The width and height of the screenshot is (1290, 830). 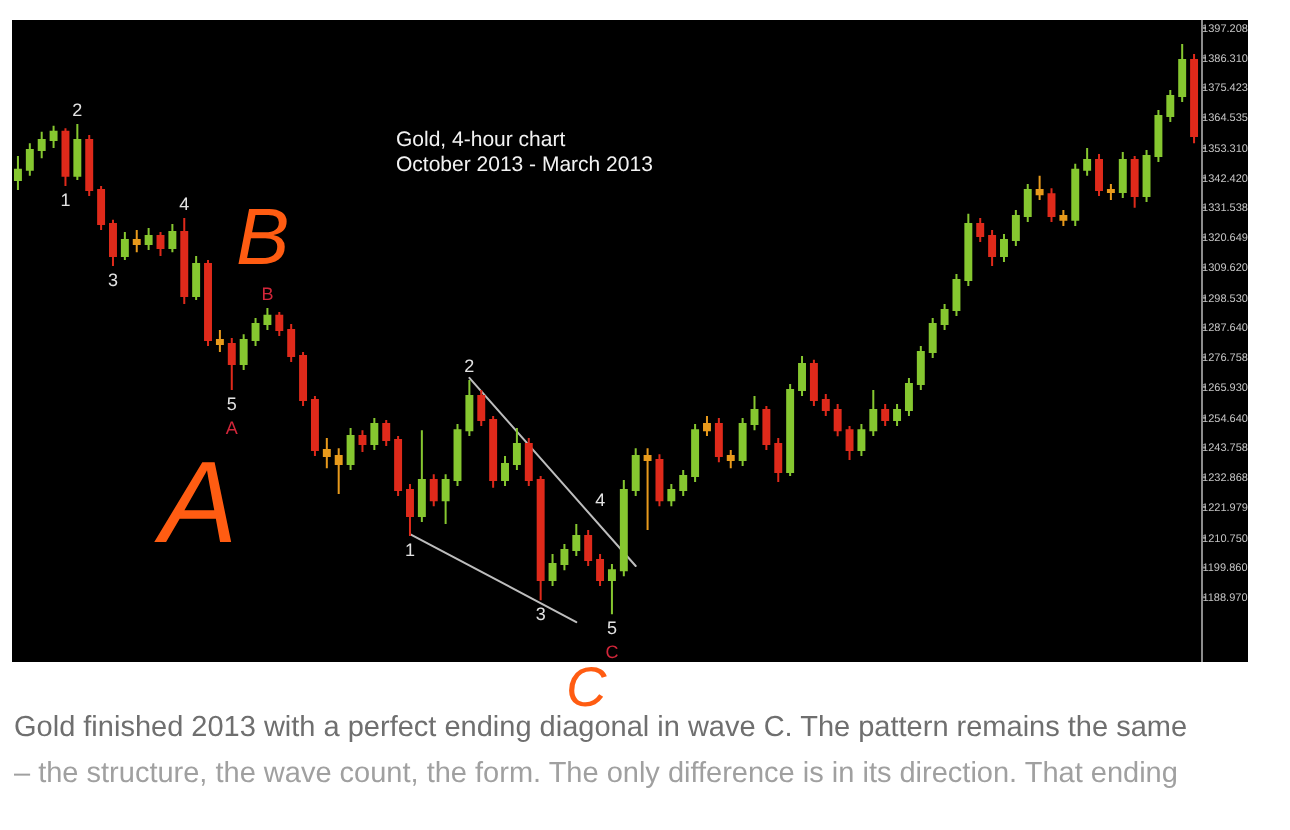 What do you see at coordinates (481, 140) in the screenshot?
I see `text: Gold, 4-hour chart` at bounding box center [481, 140].